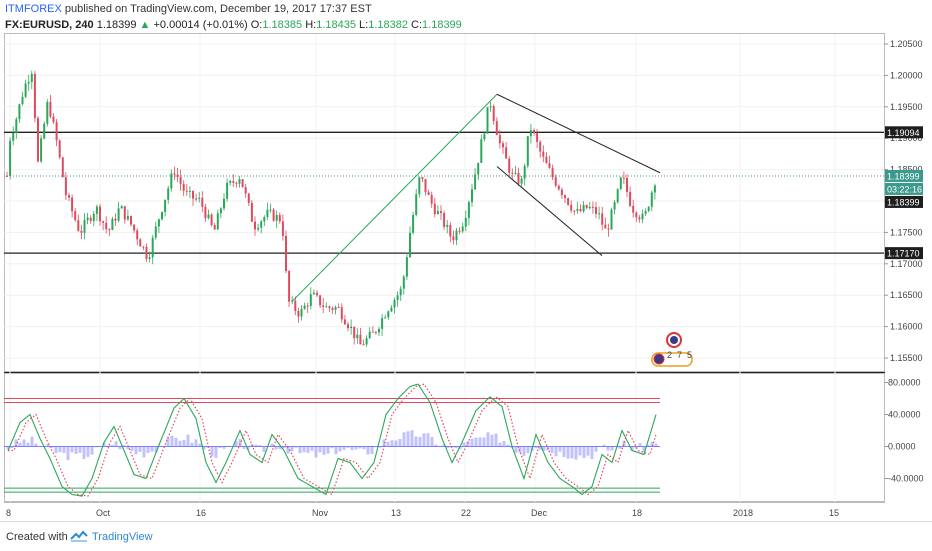  I want to click on current-price-badge-2-bg, so click(904, 201).